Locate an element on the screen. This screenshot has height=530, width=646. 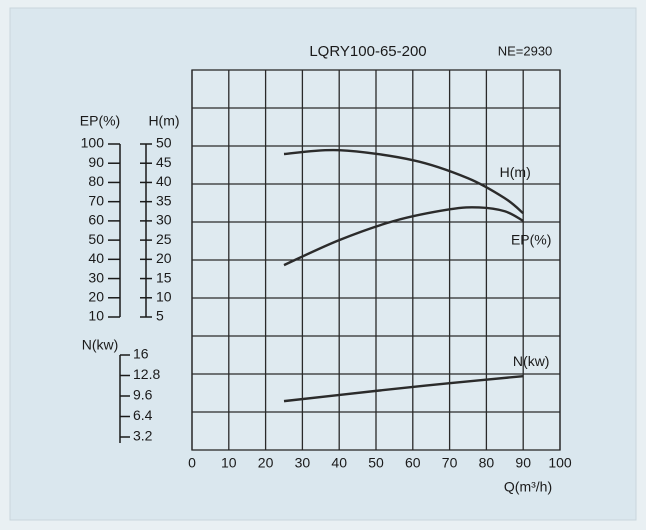
h-tick-label: 20 is located at coordinates (164, 258).